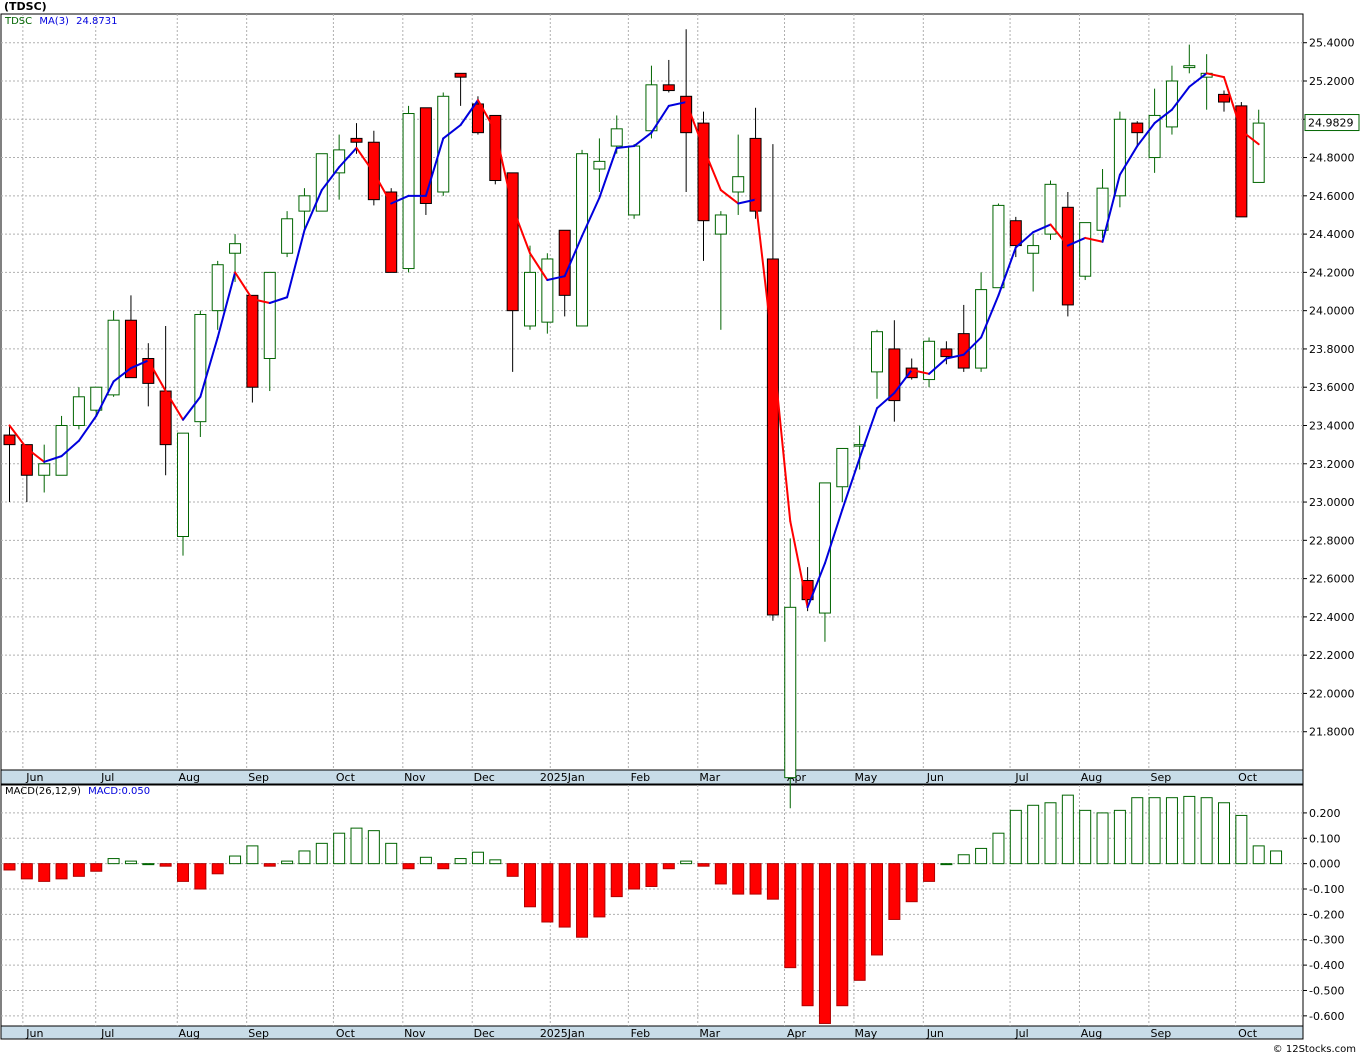  Describe the element at coordinates (1332, 158) in the screenshot. I see `price-tick-label: 24.8000` at that location.